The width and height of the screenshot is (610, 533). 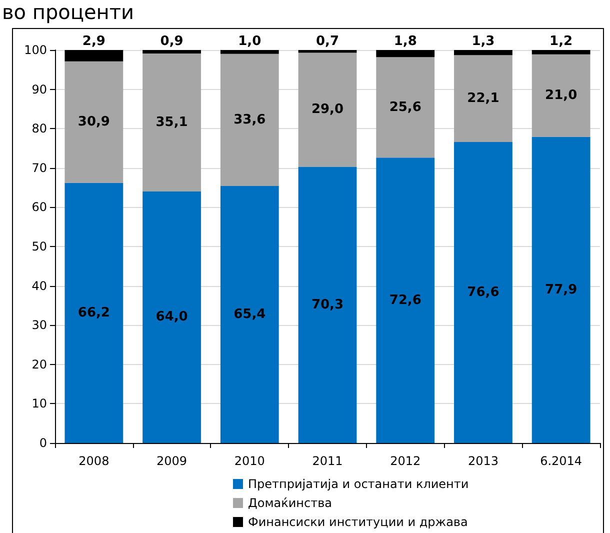 I want to click on data-label: 70,3, so click(x=327, y=304).